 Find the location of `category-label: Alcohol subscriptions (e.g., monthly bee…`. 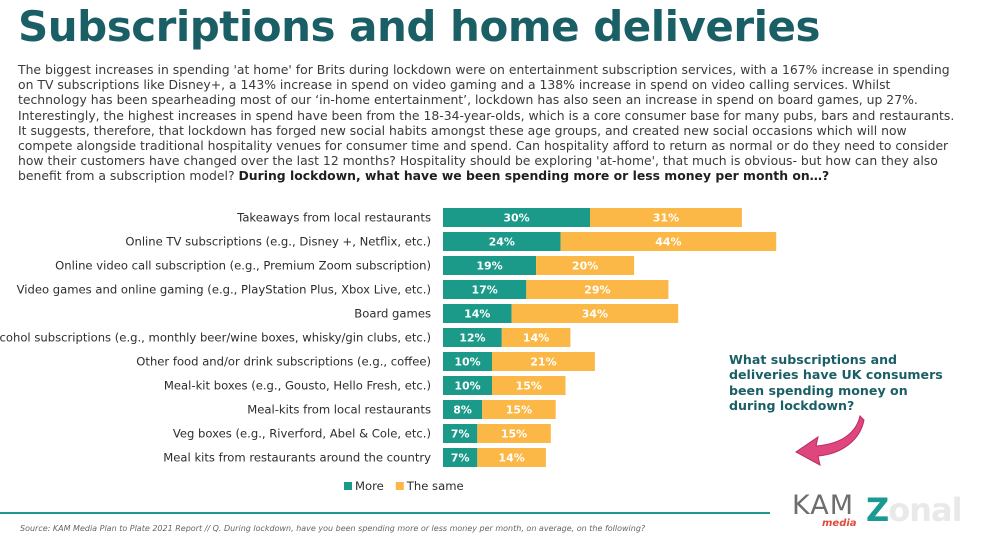

category-label: Alcohol subscriptions (e.g., monthly bee… is located at coordinates (215, 338).